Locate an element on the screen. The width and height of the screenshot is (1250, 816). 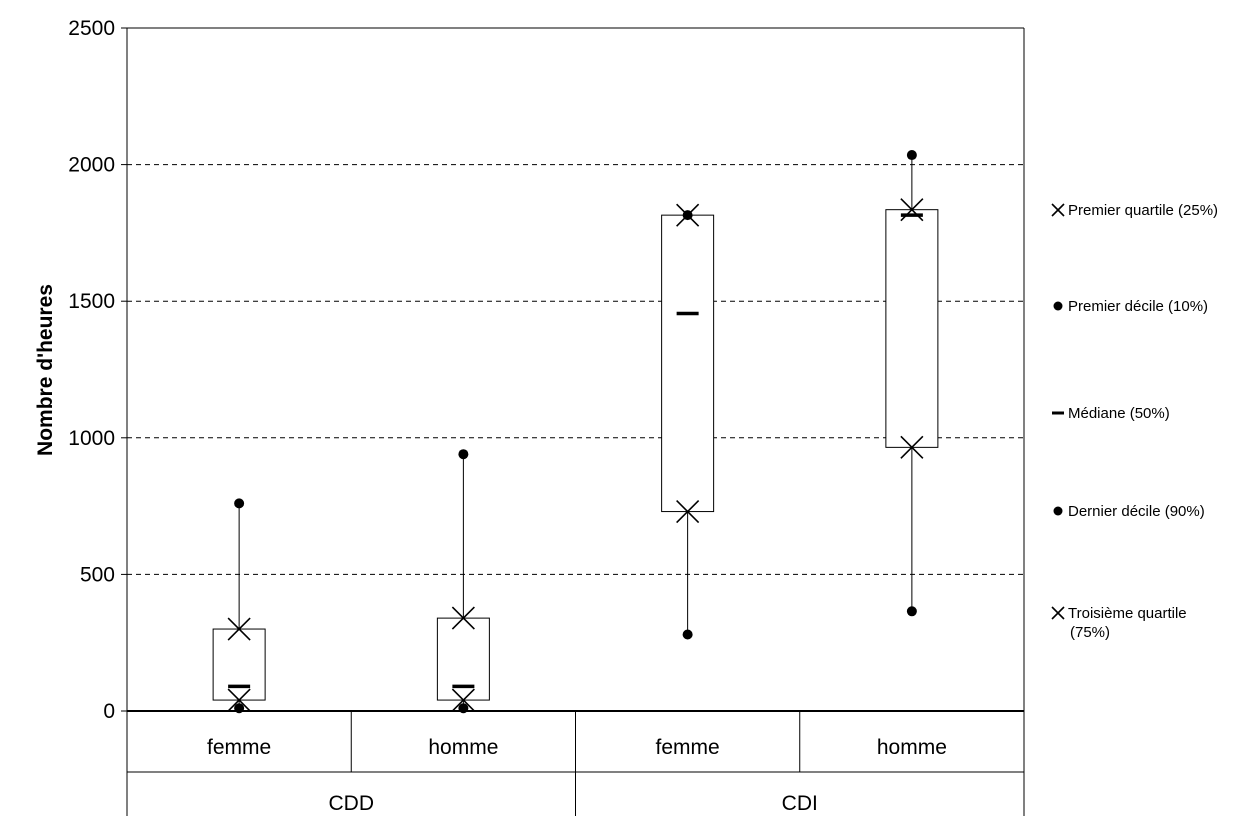
legend-label: Troisième quartile (75%) is located at coordinates (1127, 623).